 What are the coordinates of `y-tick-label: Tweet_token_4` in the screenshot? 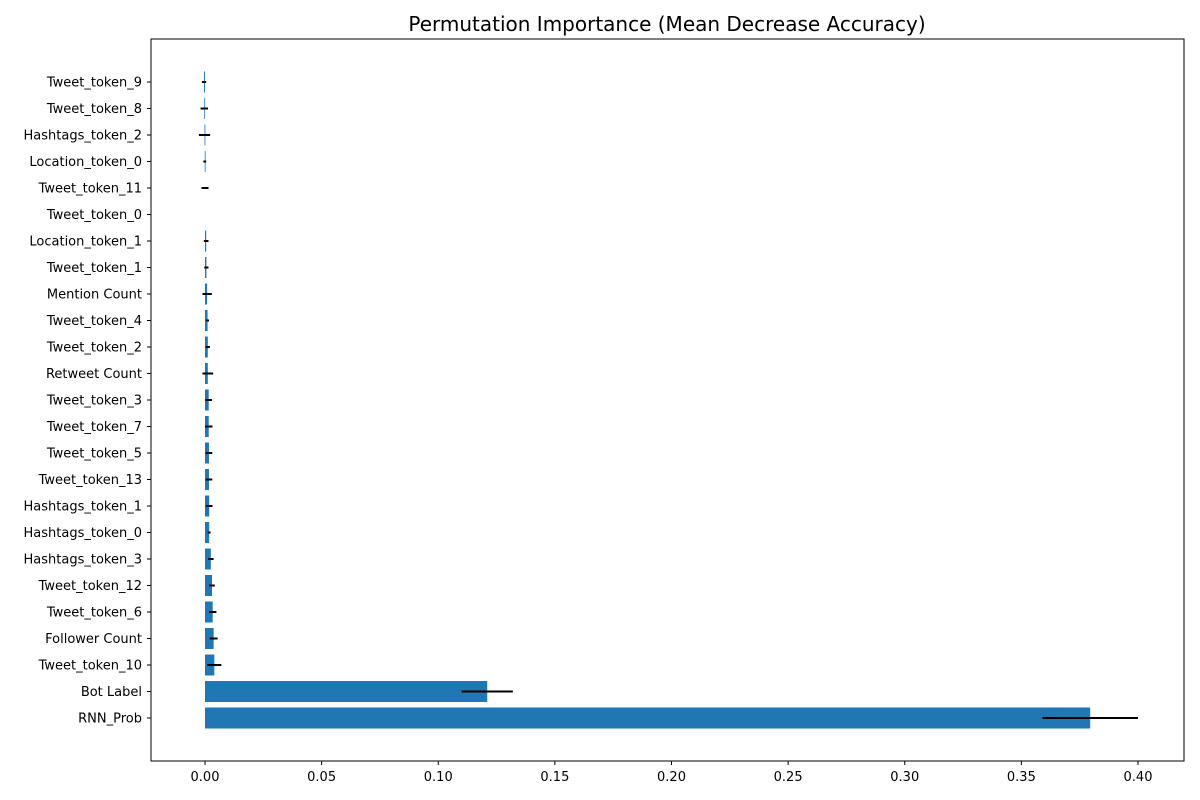 It's located at (94, 321).